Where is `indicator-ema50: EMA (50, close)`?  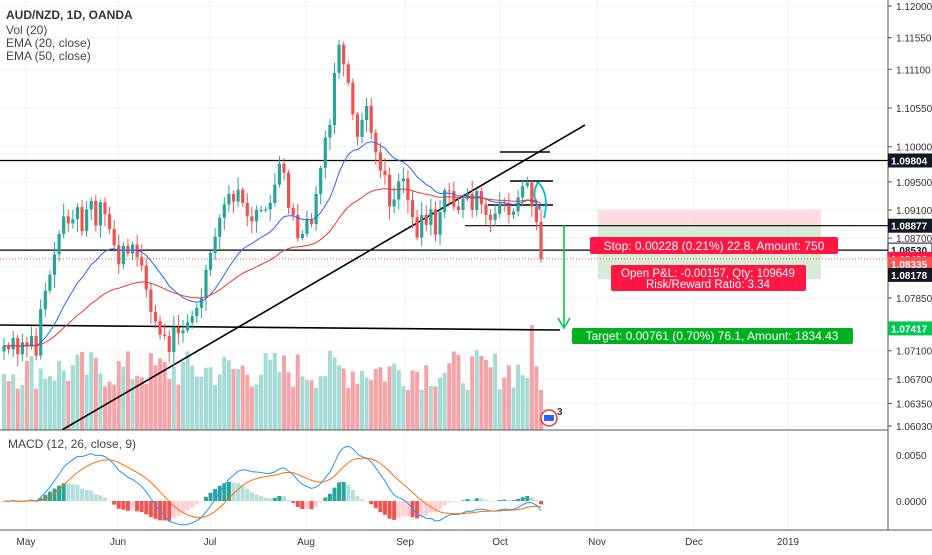 indicator-ema50: EMA (50, close) is located at coordinates (48, 56).